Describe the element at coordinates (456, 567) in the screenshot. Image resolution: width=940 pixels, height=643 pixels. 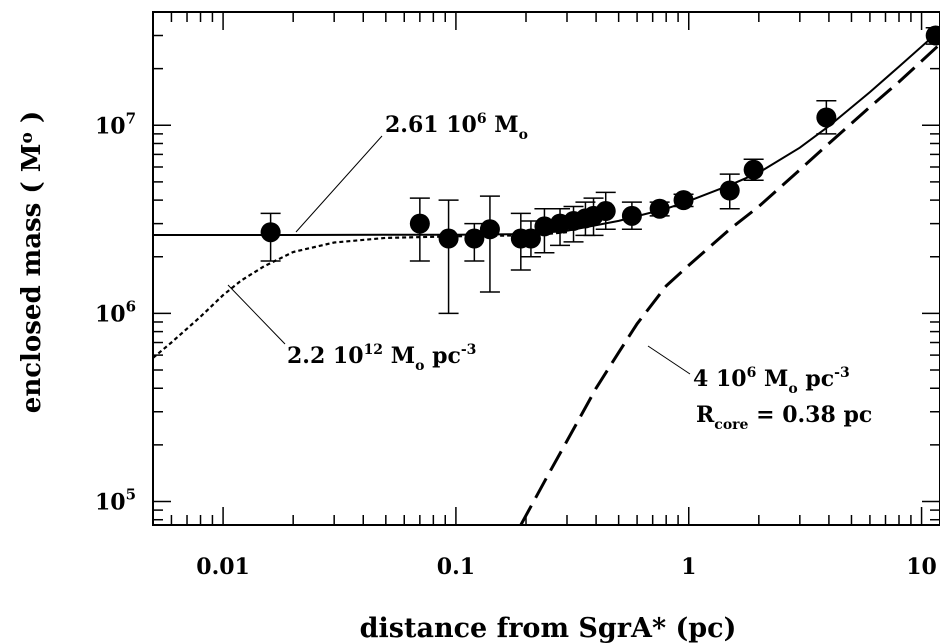
I see `x-tick-label: 0.1` at that location.